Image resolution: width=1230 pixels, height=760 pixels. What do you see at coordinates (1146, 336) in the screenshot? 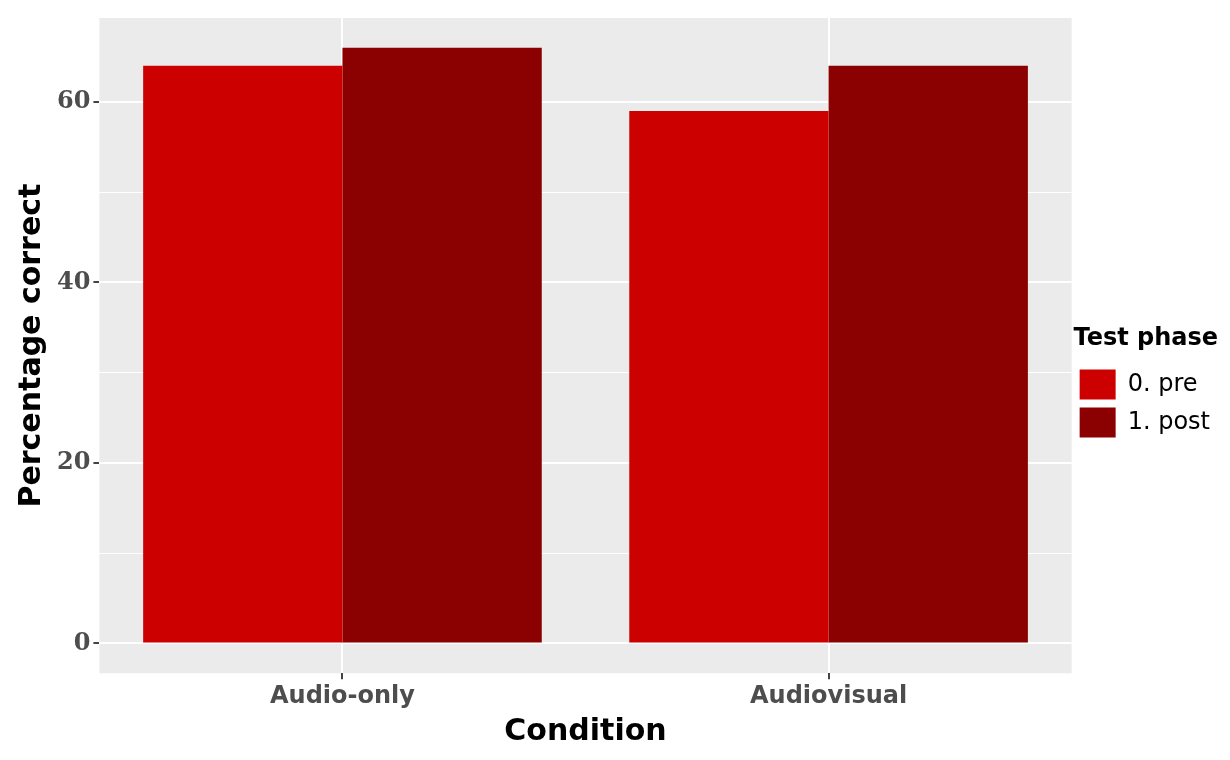
I see `legend-title: Test phase` at bounding box center [1146, 336].